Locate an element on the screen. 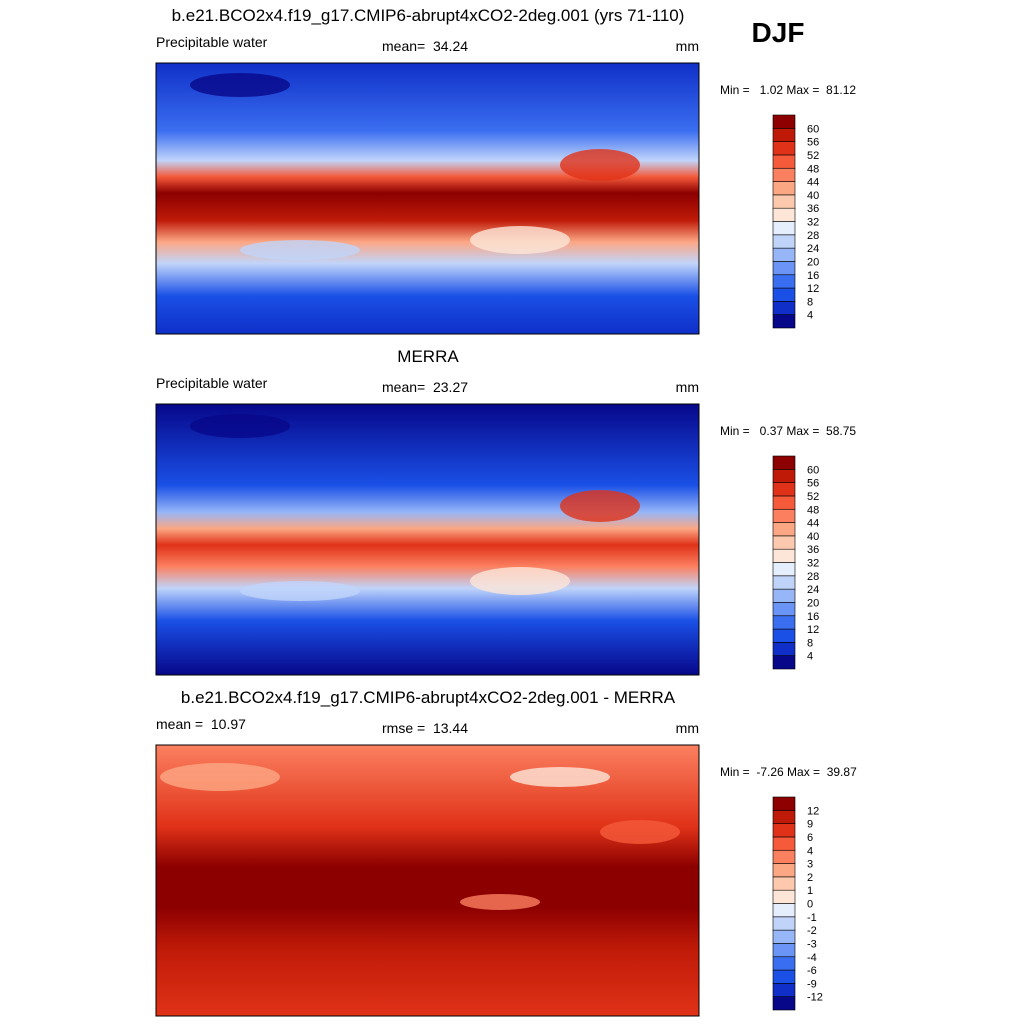  panel-title: MERRA is located at coordinates (428, 356).